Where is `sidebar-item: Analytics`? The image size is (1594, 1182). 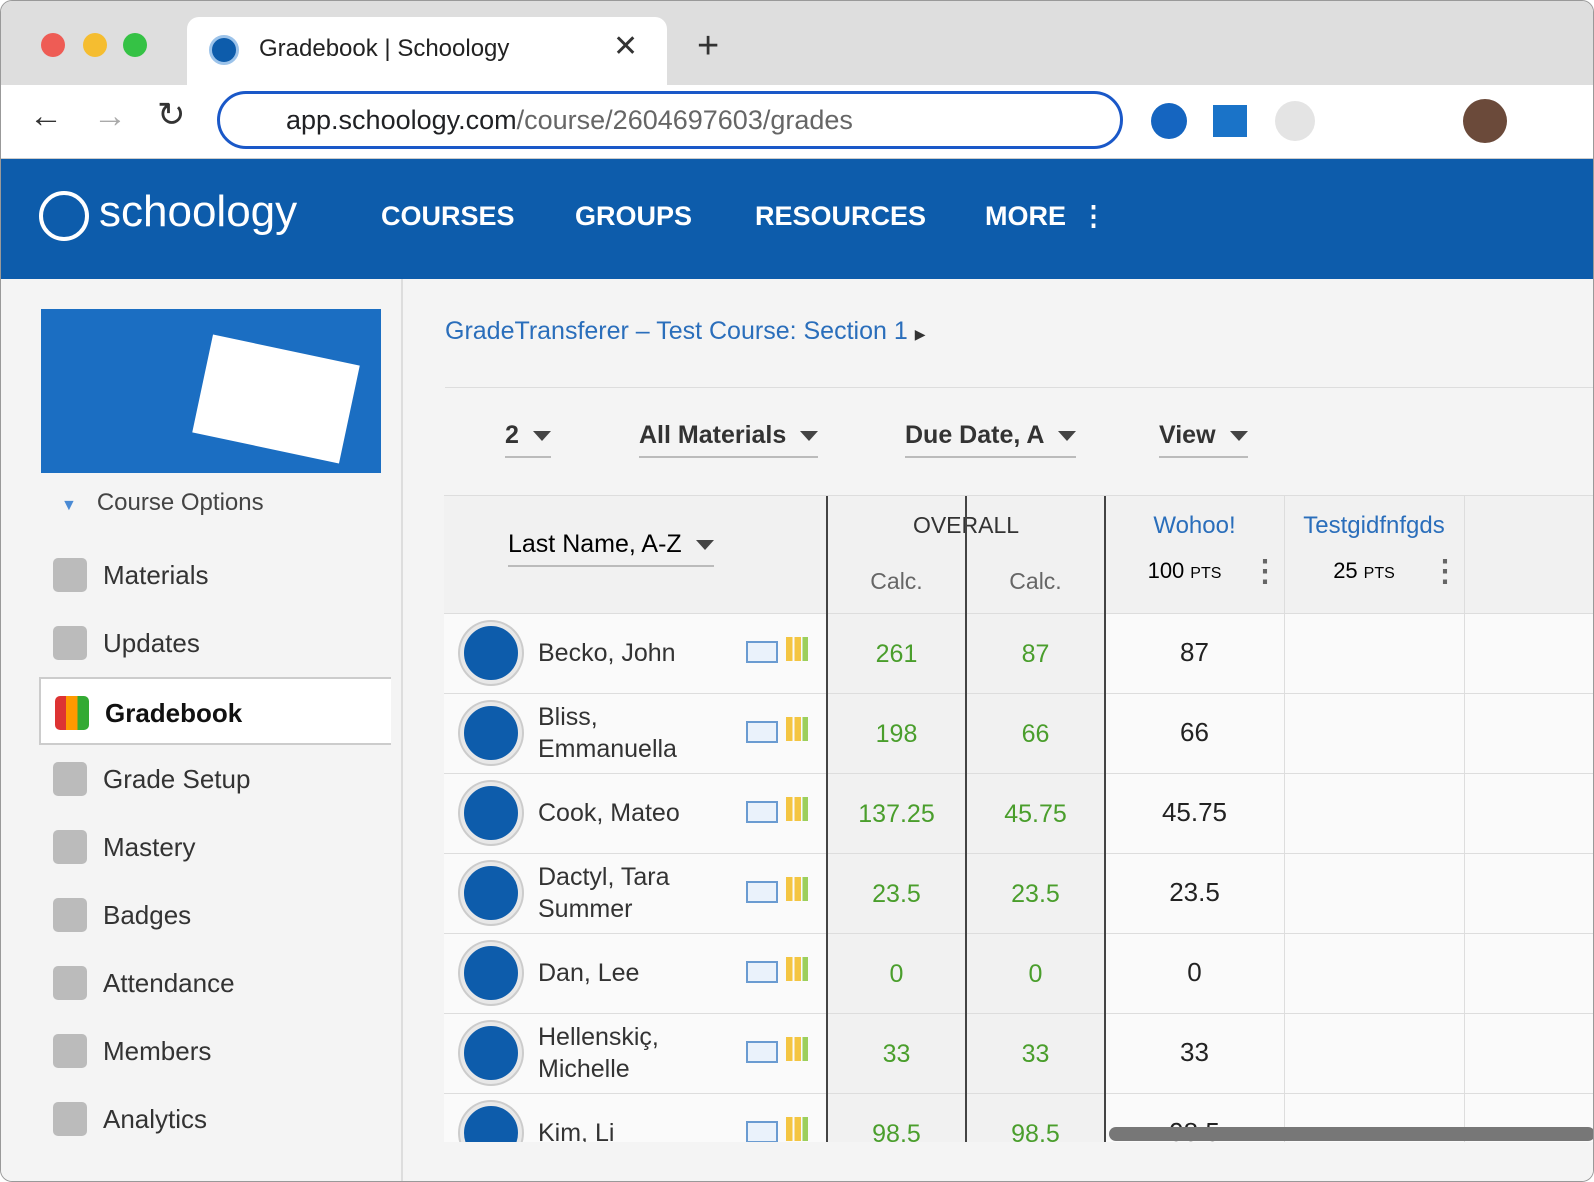
sidebar-item: Analytics is located at coordinates (227, 1119).